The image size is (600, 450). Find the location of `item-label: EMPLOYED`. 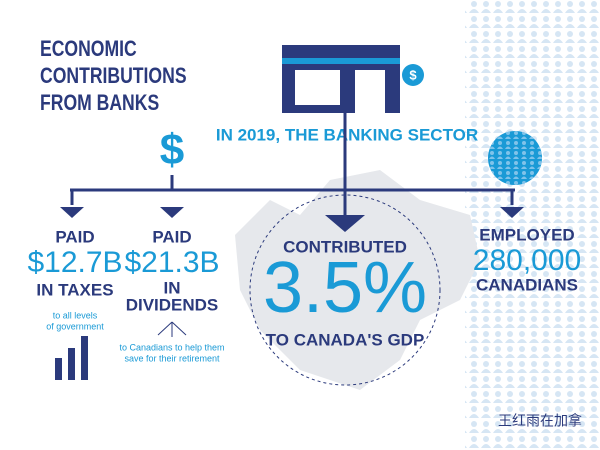

item-label: EMPLOYED is located at coordinates (526, 234).